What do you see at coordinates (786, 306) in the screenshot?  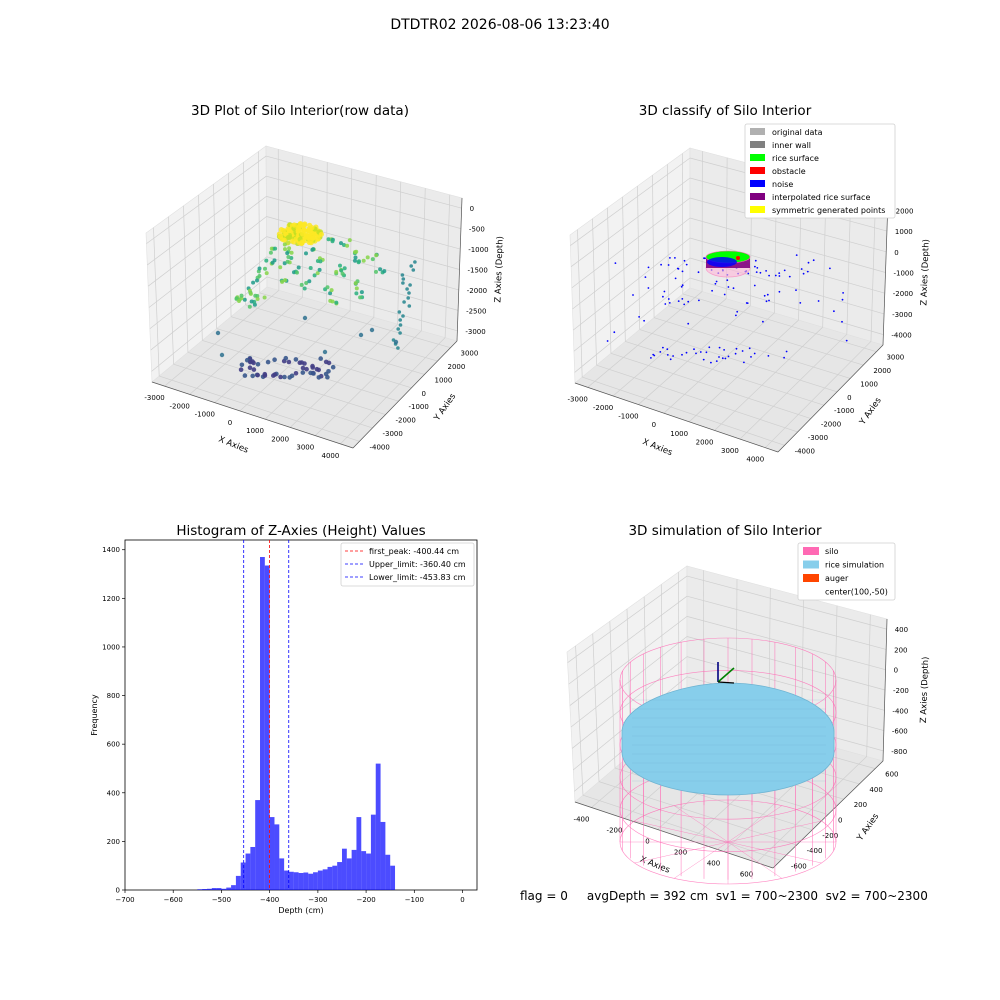 I see `plot2-axes-zgrid` at bounding box center [786, 306].